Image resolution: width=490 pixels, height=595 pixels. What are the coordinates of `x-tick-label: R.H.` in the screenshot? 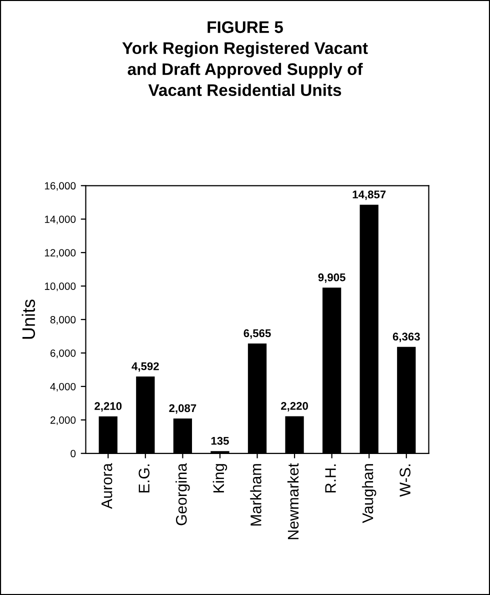 It's located at (330, 478).